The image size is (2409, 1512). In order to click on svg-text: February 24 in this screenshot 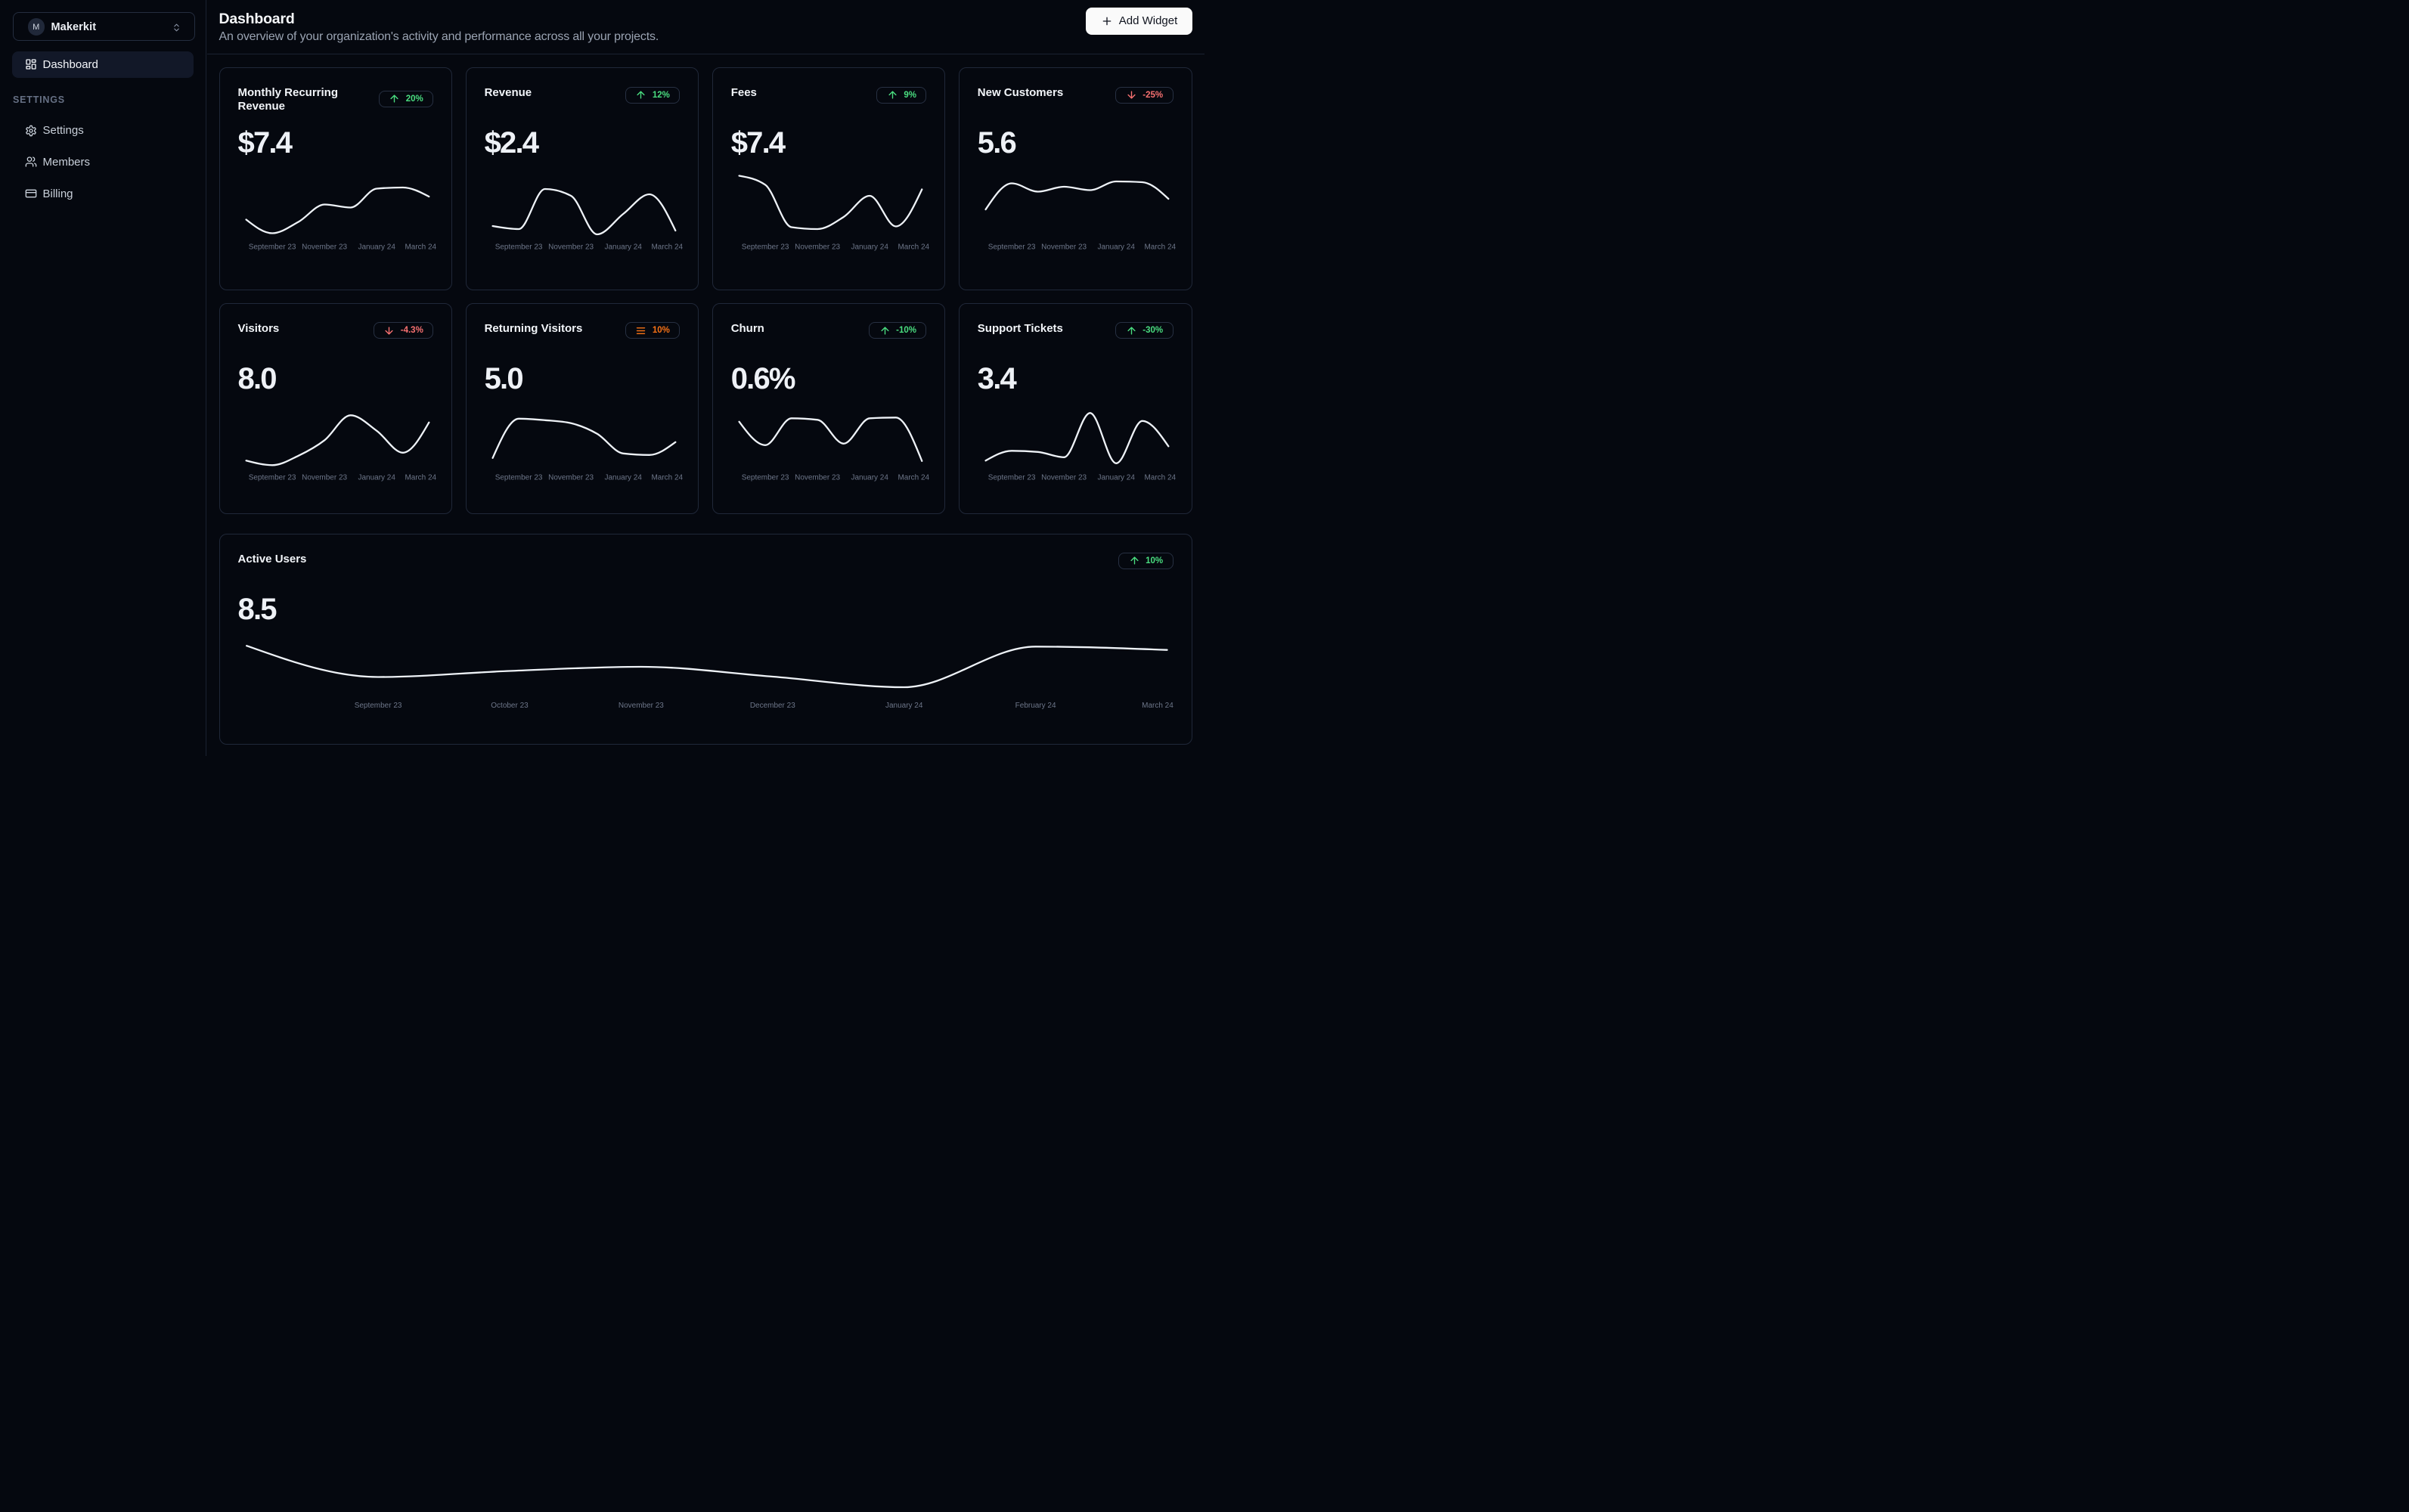, I will do `click(1035, 705)`.